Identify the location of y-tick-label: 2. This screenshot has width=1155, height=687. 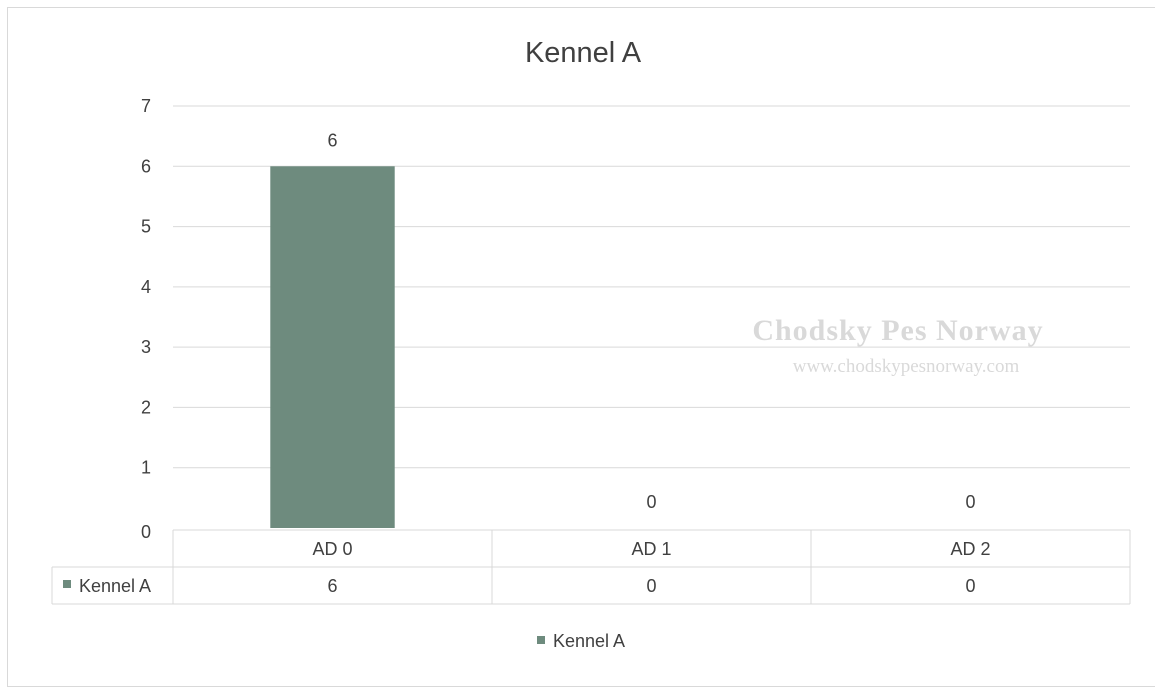
(146, 407).